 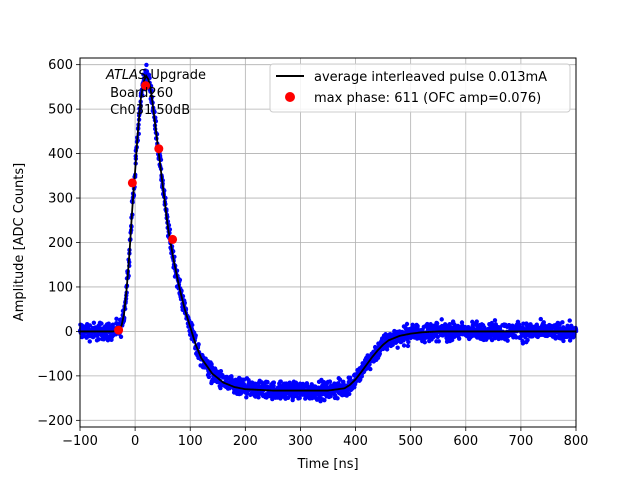 I want to click on x-tick-label: 300, so click(x=300, y=441).